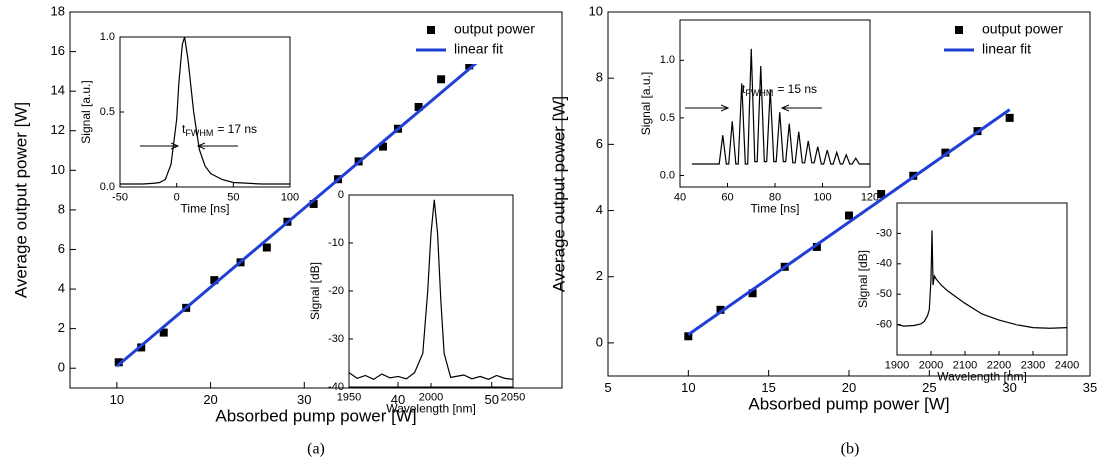 Image resolution: width=1101 pixels, height=461 pixels. I want to click on x-tick-label: -50, so click(120, 197).